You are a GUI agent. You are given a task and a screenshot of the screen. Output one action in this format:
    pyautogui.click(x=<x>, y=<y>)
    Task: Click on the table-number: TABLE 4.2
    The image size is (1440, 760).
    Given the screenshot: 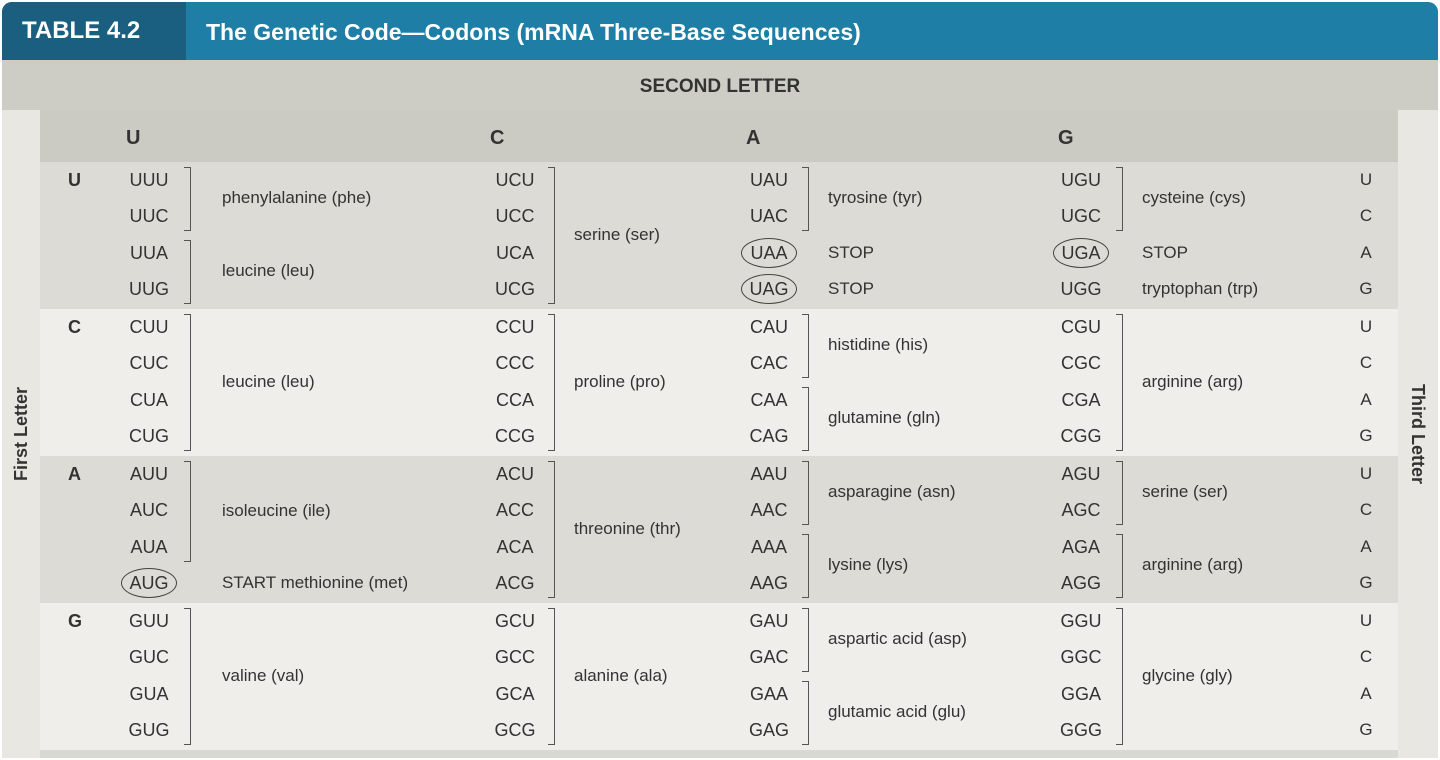 What is the action you would take?
    pyautogui.click(x=94, y=31)
    